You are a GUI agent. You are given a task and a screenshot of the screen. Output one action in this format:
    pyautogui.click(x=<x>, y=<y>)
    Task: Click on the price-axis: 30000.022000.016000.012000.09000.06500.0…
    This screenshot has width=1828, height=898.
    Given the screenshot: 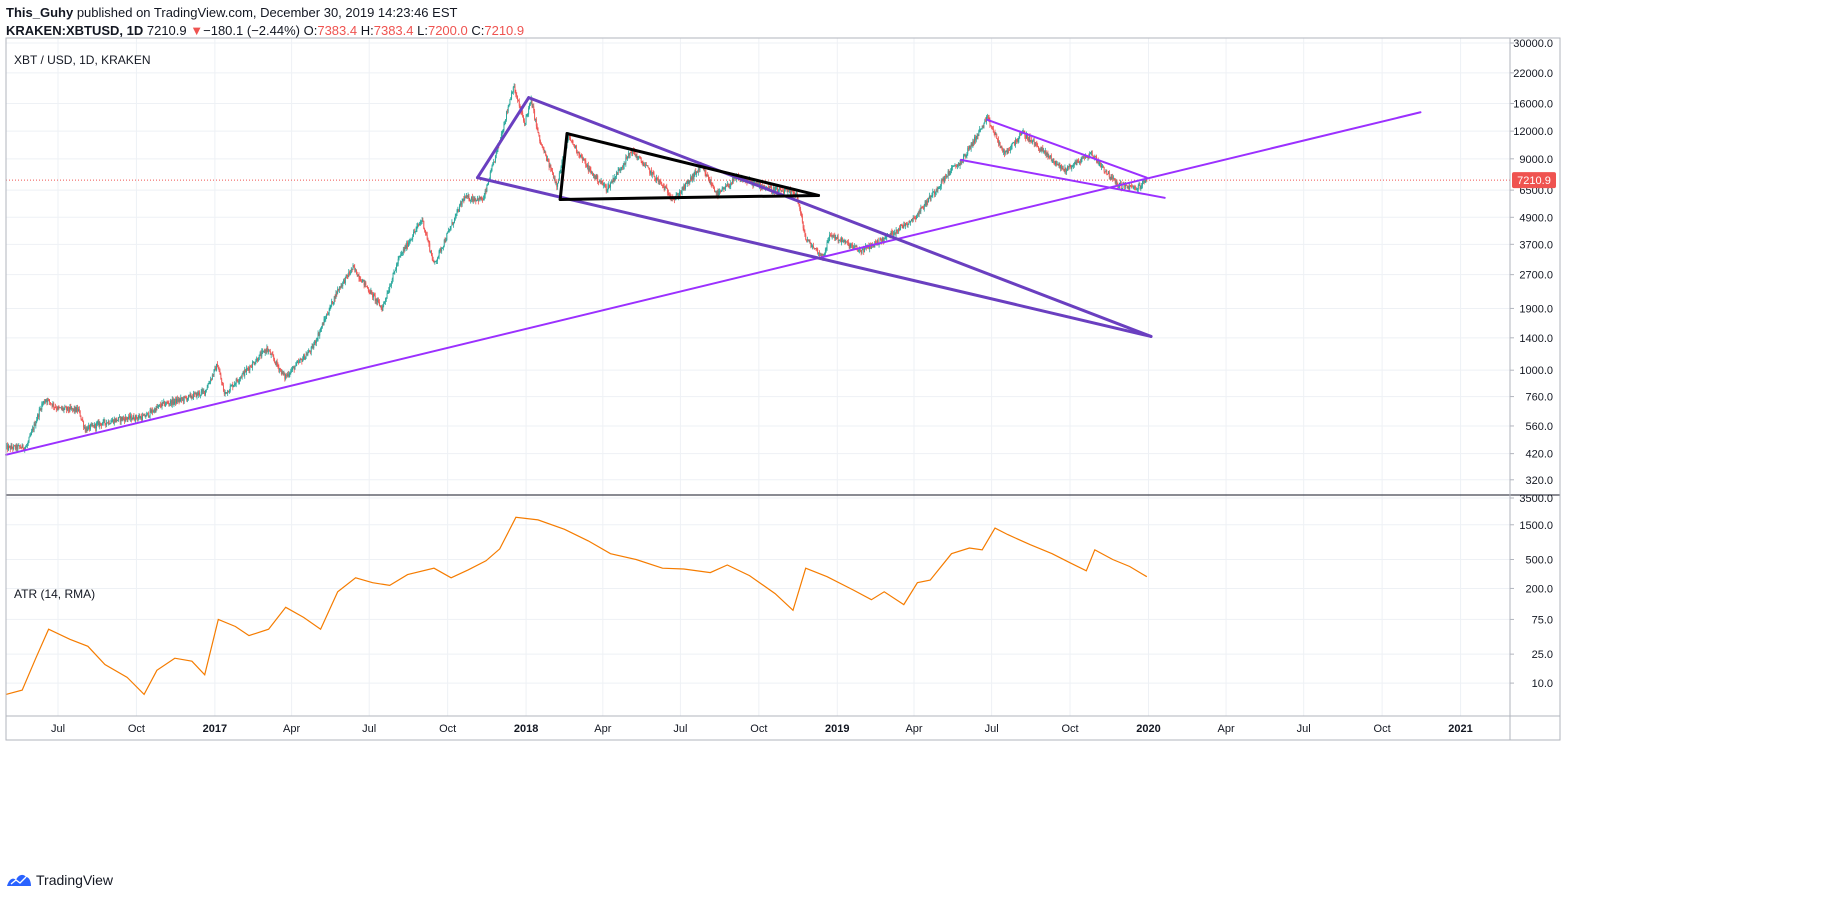 What is the action you would take?
    pyautogui.click(x=1531, y=262)
    